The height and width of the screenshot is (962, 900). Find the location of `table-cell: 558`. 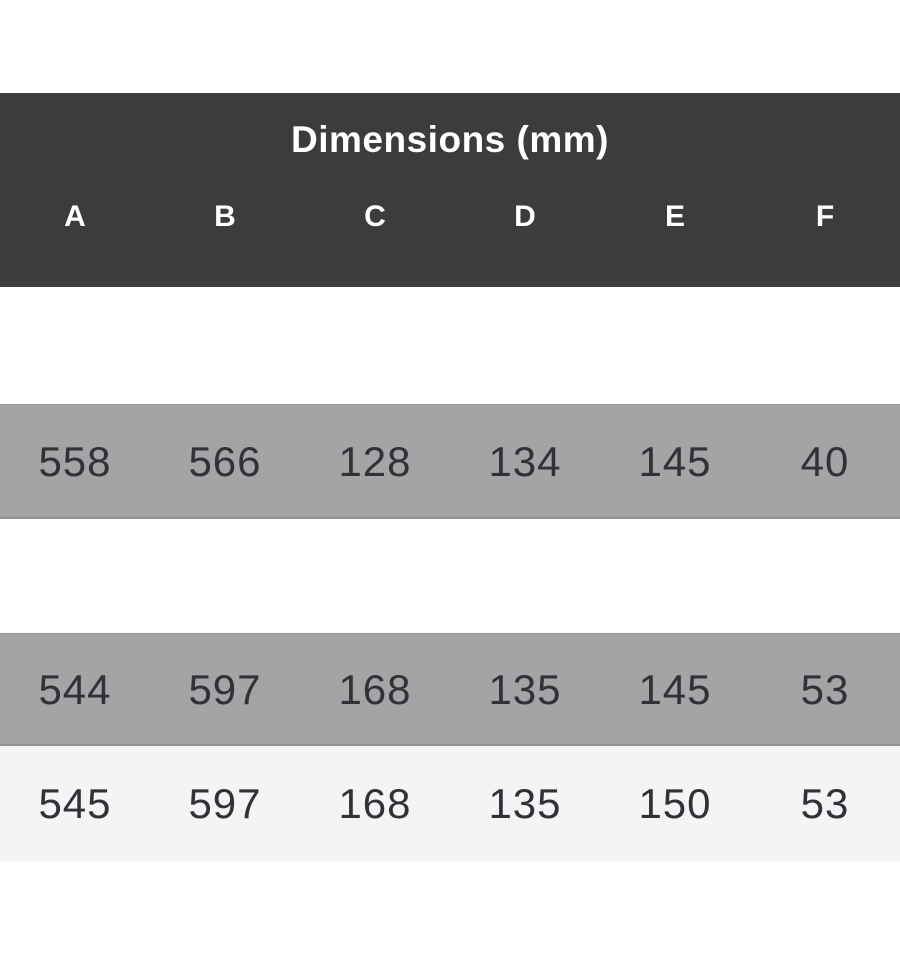

table-cell: 558 is located at coordinates (75, 461).